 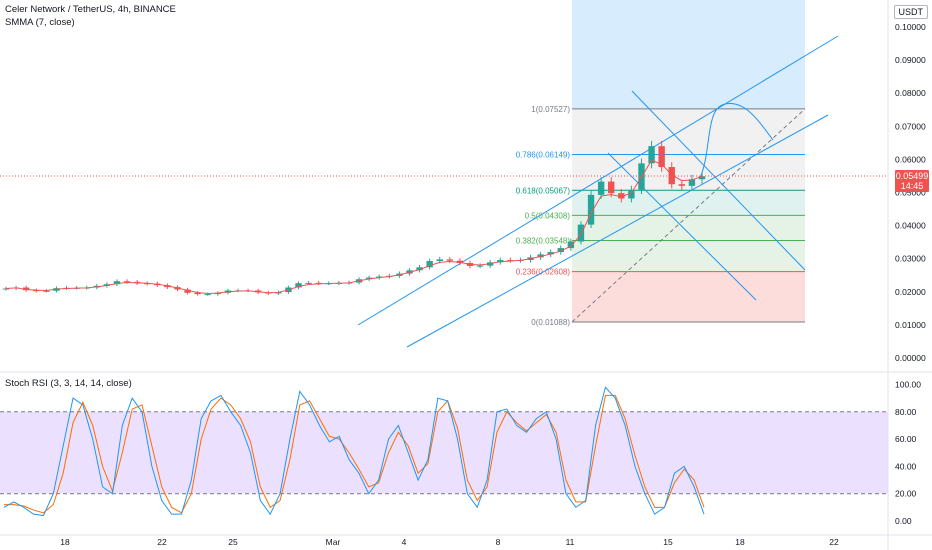 I want to click on stoch-rsi-legend: Stoch RSI (3, 3, 14, 14, close), so click(x=68, y=383).